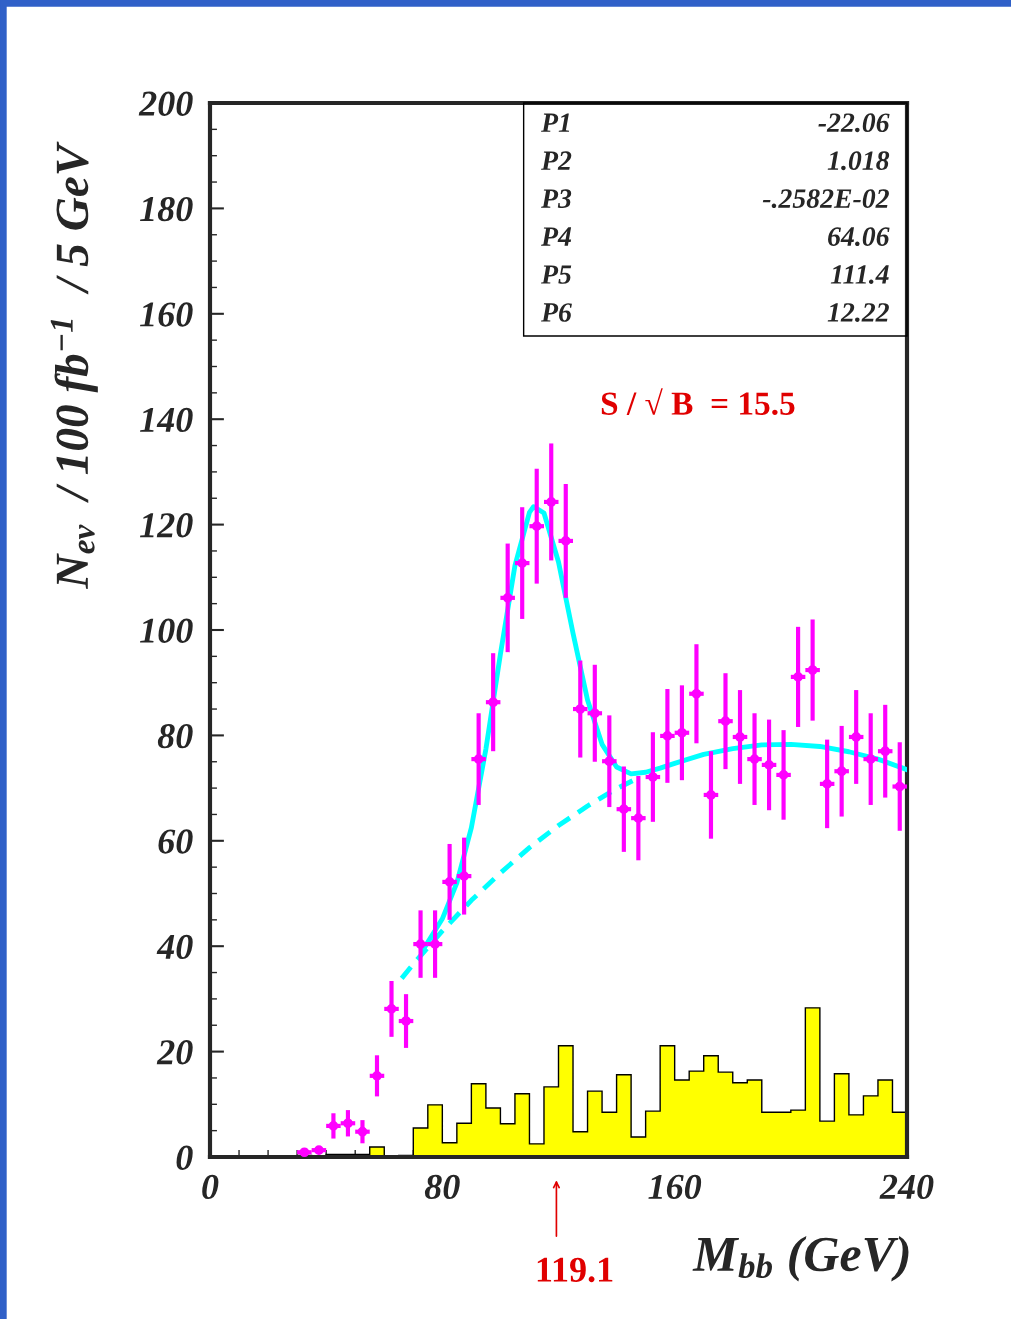  Describe the element at coordinates (859, 237) in the screenshot. I see `annotation: 64.06` at that location.